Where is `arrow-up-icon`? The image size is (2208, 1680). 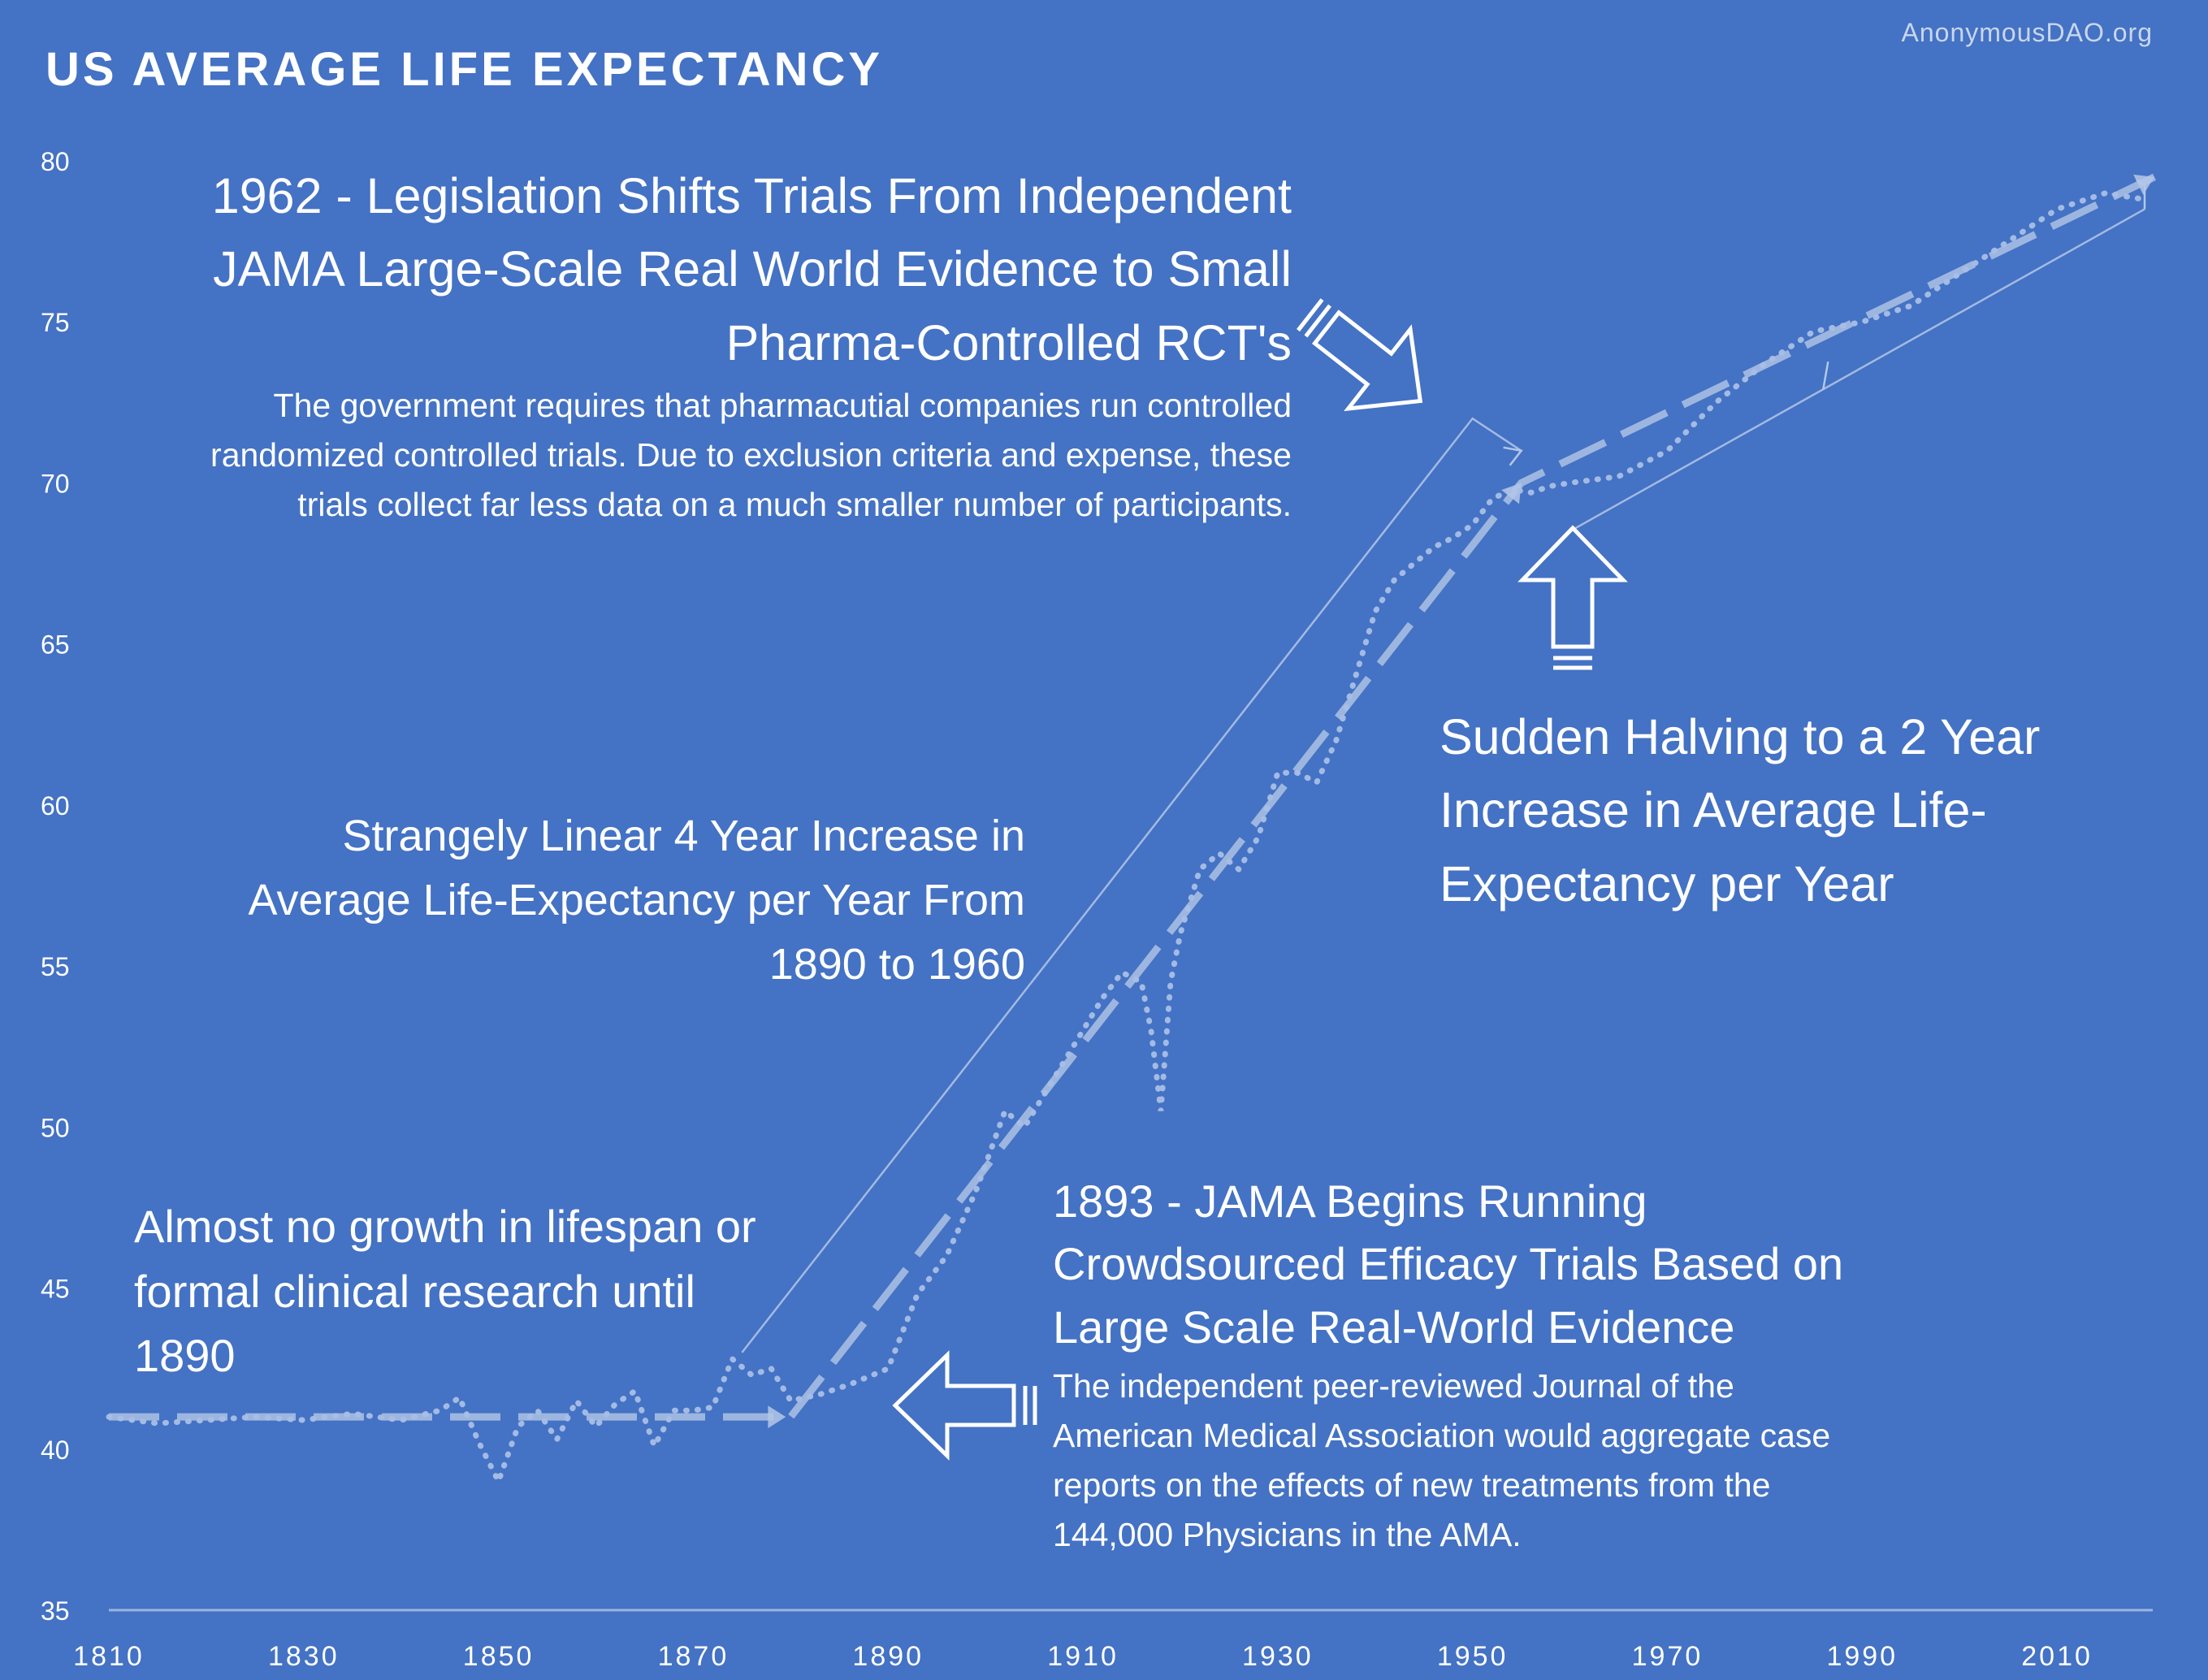 arrow-up-icon is located at coordinates (1572, 598).